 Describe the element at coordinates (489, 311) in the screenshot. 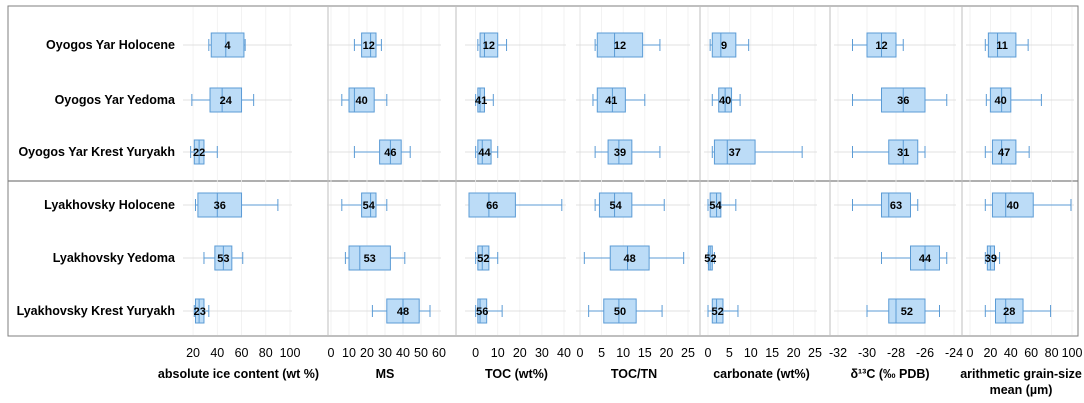

I see `box-plot-6: 56` at that location.